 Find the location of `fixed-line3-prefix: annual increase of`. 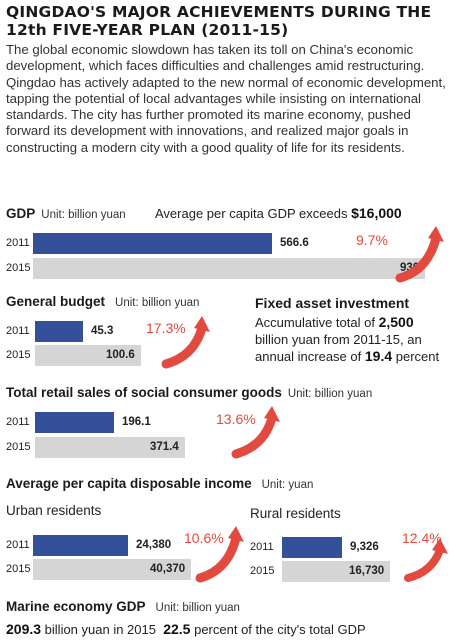

fixed-line3-prefix: annual increase of is located at coordinates (308, 356).